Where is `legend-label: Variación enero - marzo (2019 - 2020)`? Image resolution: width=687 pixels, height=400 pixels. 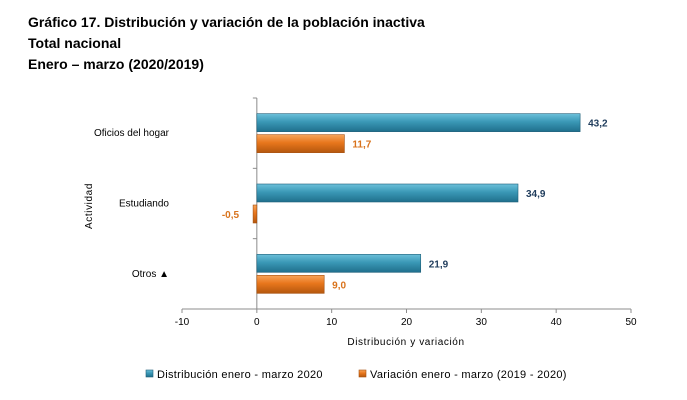
legend-label: Variación enero - marzo (2019 - 2020) is located at coordinates (468, 375).